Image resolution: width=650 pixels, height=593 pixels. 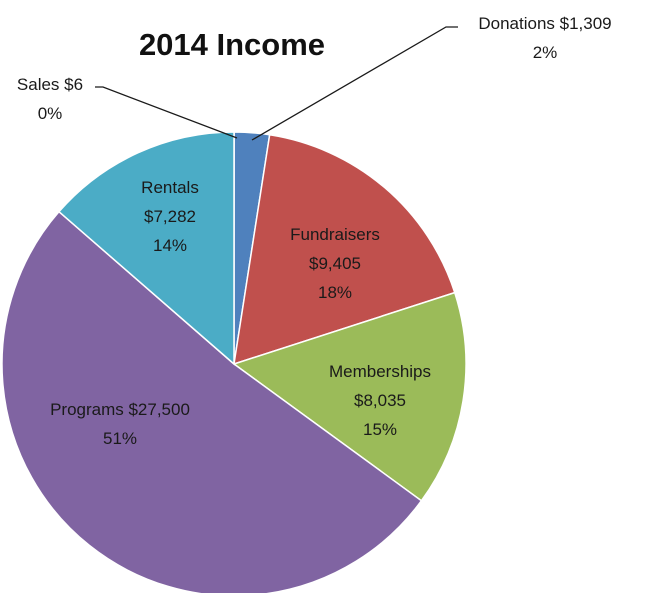 I want to click on slice-fundraisers, so click(x=344, y=249).